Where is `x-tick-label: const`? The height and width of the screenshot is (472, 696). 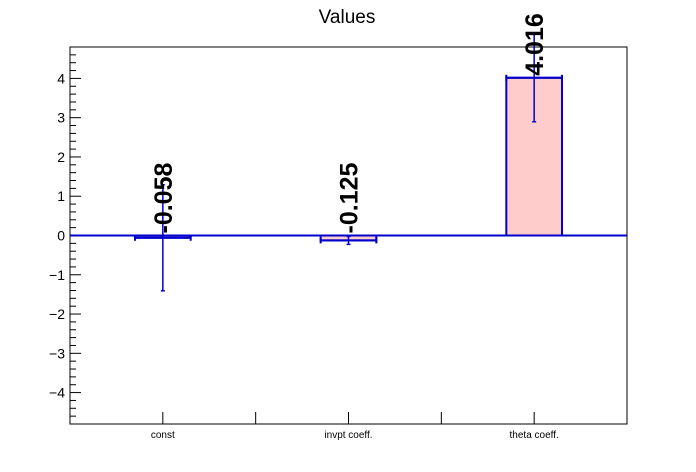
x-tick-label: const is located at coordinates (163, 435).